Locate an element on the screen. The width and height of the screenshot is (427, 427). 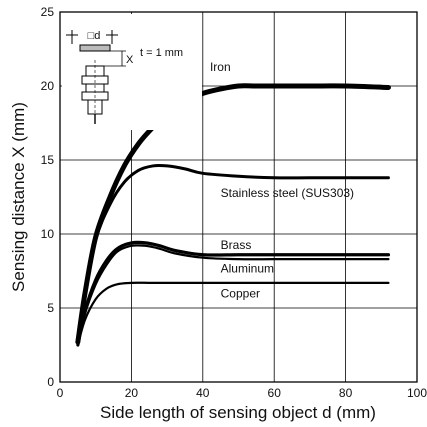
inset-background is located at coordinates (132, 72).